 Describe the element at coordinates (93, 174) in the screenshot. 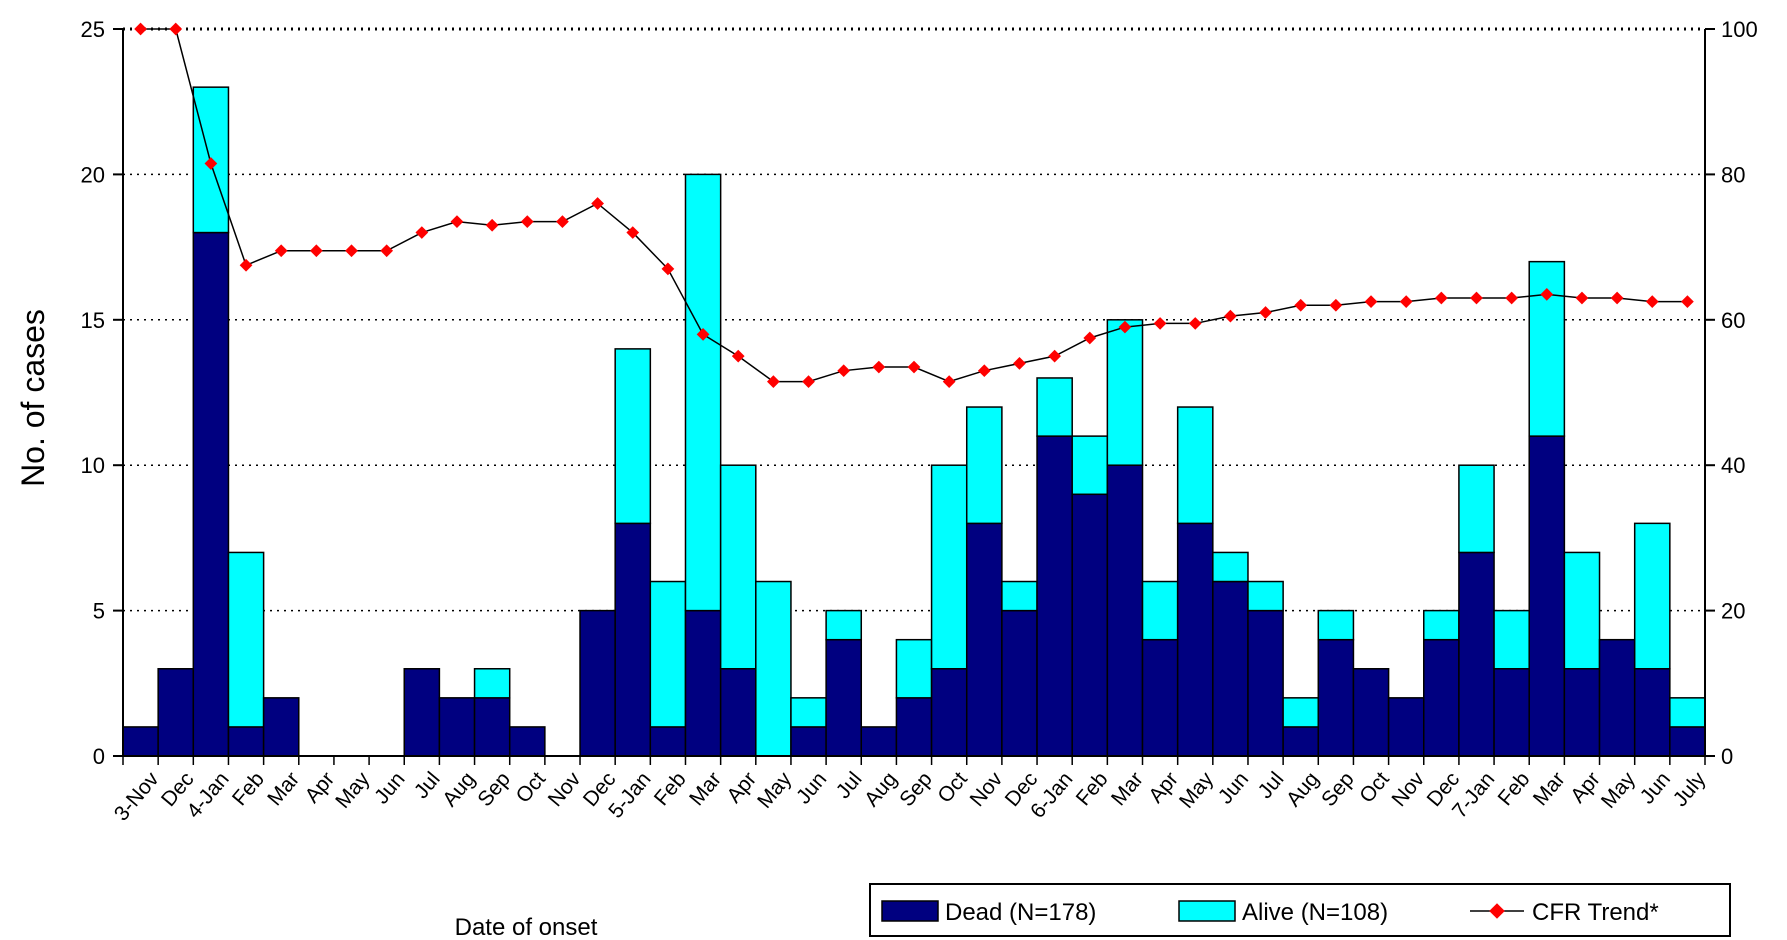

I see `y-tick-label: 20` at that location.